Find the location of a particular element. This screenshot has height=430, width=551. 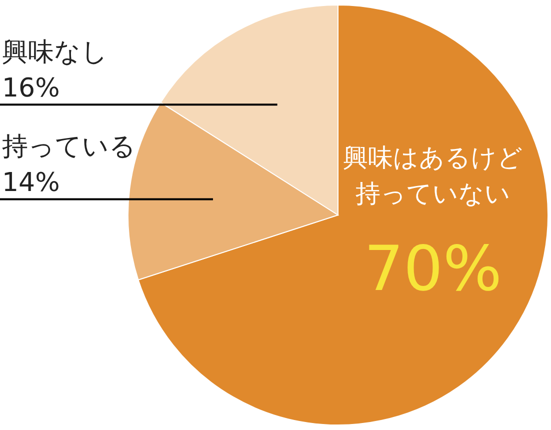

data-label: 14% is located at coordinates (31, 183).